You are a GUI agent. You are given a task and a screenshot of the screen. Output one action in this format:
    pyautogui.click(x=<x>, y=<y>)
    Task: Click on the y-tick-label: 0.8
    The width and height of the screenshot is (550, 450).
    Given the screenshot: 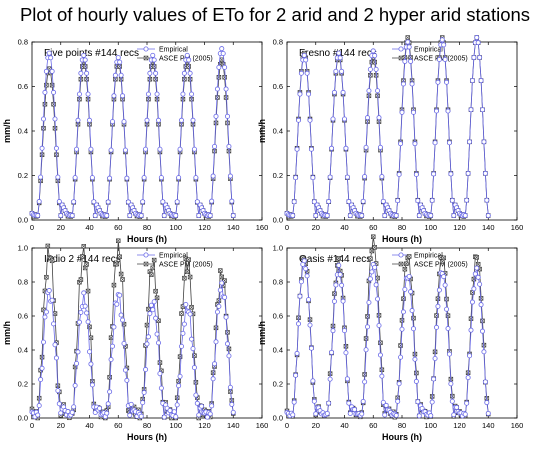 What is the action you would take?
    pyautogui.click(x=278, y=42)
    